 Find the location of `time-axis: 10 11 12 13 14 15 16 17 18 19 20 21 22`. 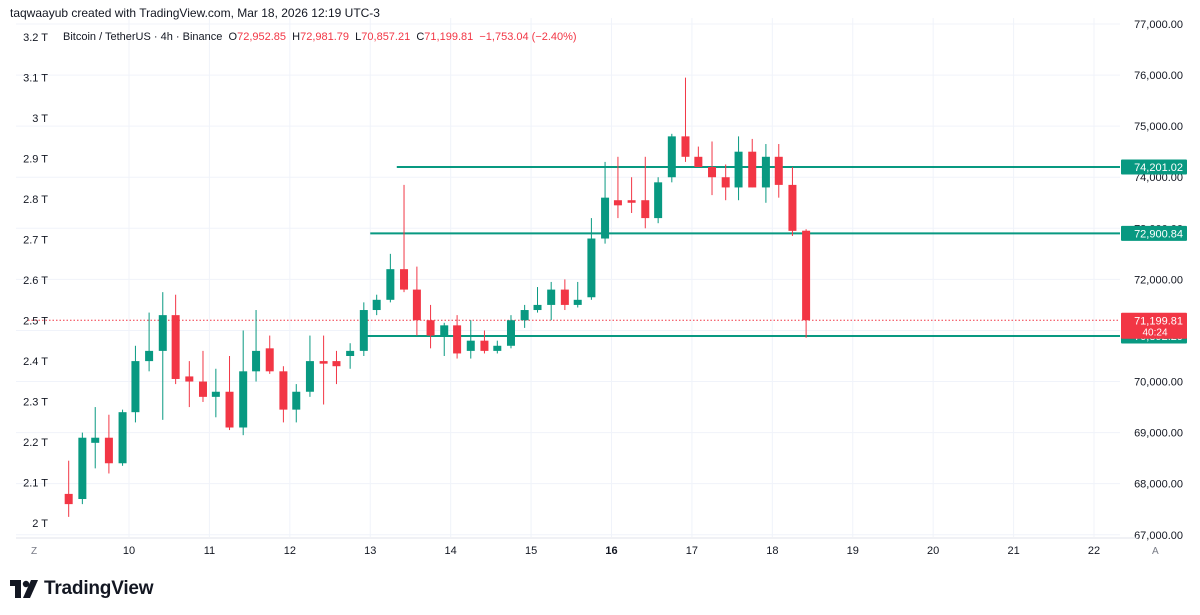

time-axis: 10 11 12 13 14 15 16 17 18 19 20 21 22 is located at coordinates (577, 547).